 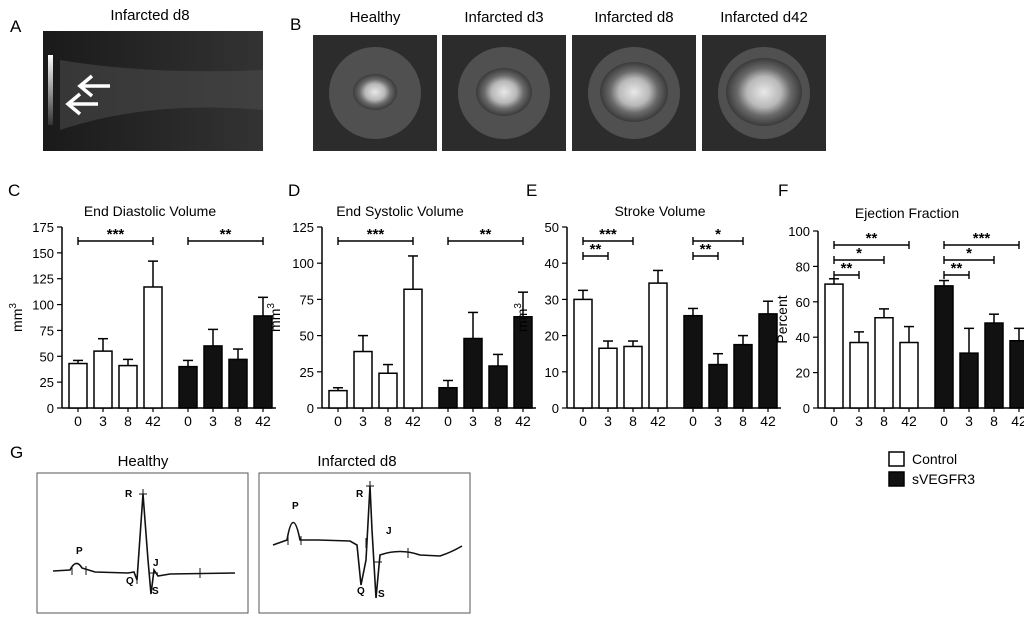 I want to click on y-tick-label: 75, so click(x=307, y=299).